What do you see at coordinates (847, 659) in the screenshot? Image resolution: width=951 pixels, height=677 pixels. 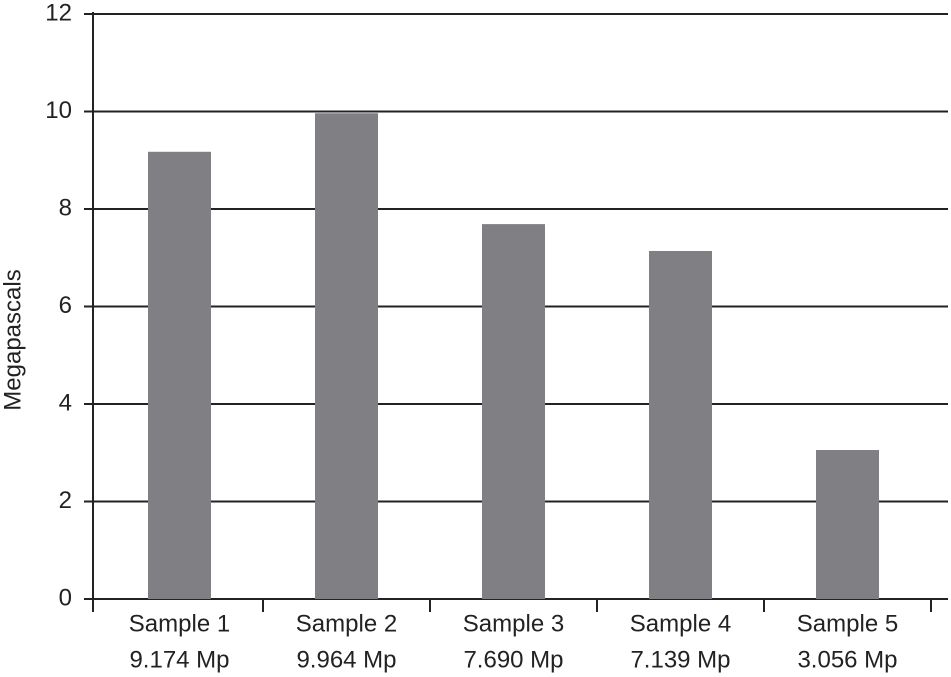 I see `value-label: 3.056 Mp` at bounding box center [847, 659].